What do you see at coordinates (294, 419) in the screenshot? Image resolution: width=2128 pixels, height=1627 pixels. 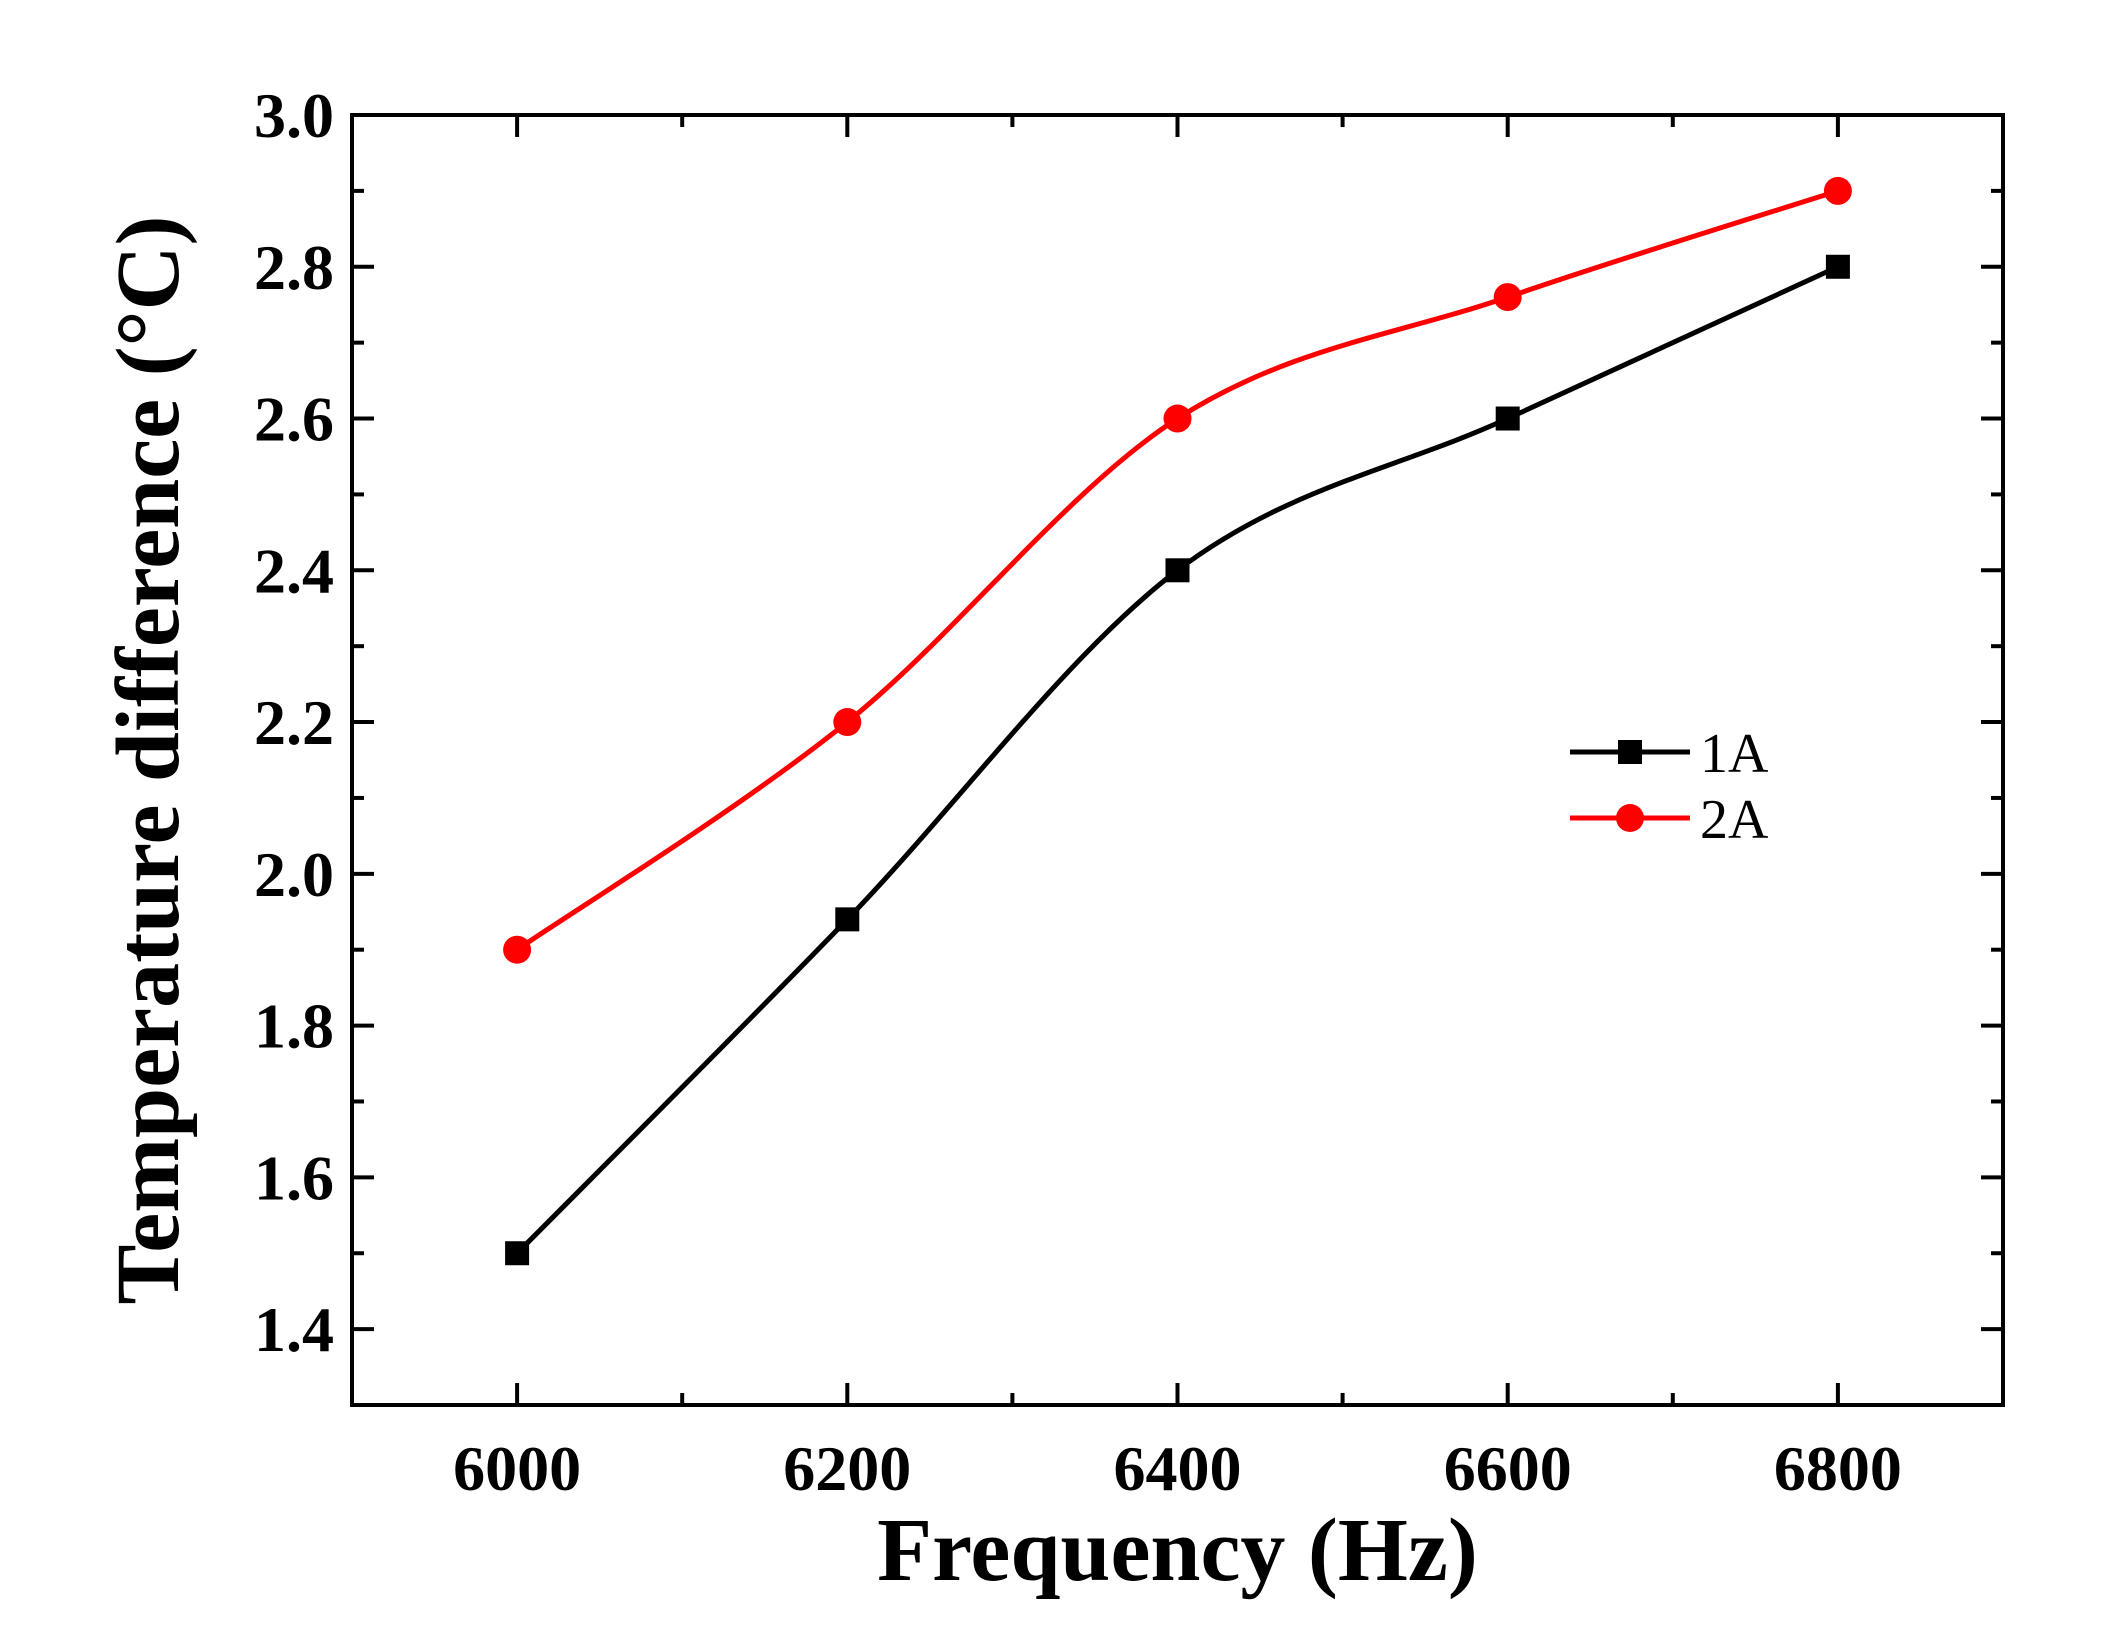 I see `y-tick-label: 2.6` at bounding box center [294, 419].